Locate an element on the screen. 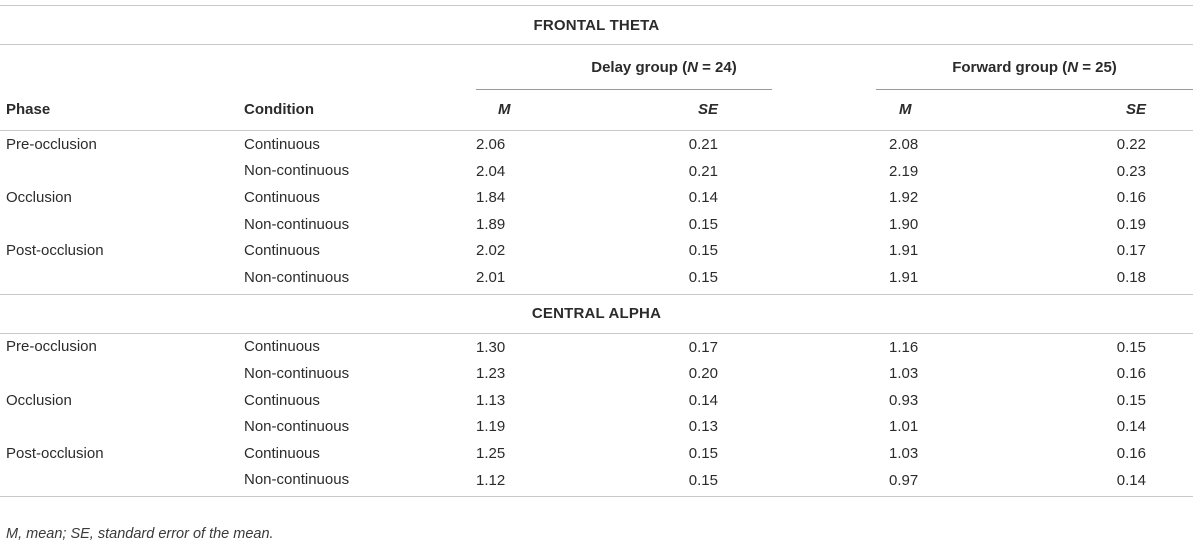  delay-mean-value: 1.30 is located at coordinates (491, 347).